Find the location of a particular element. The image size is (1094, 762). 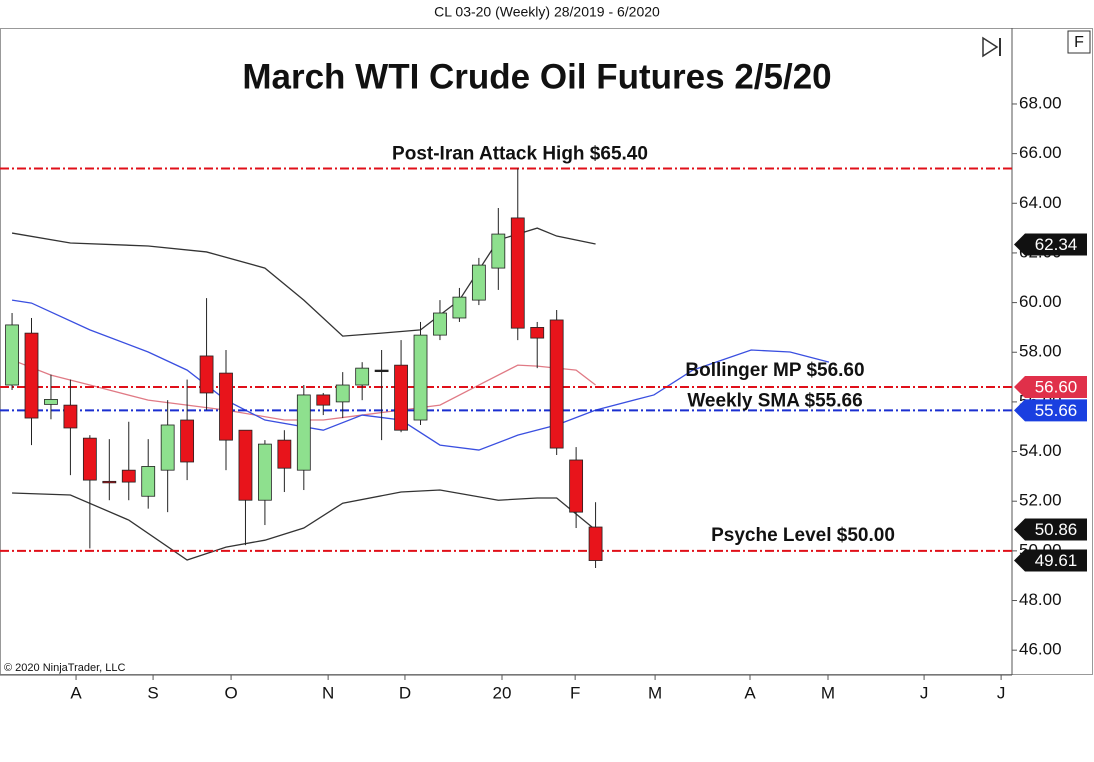

price-tag-label: 62.34 is located at coordinates (1056, 244).